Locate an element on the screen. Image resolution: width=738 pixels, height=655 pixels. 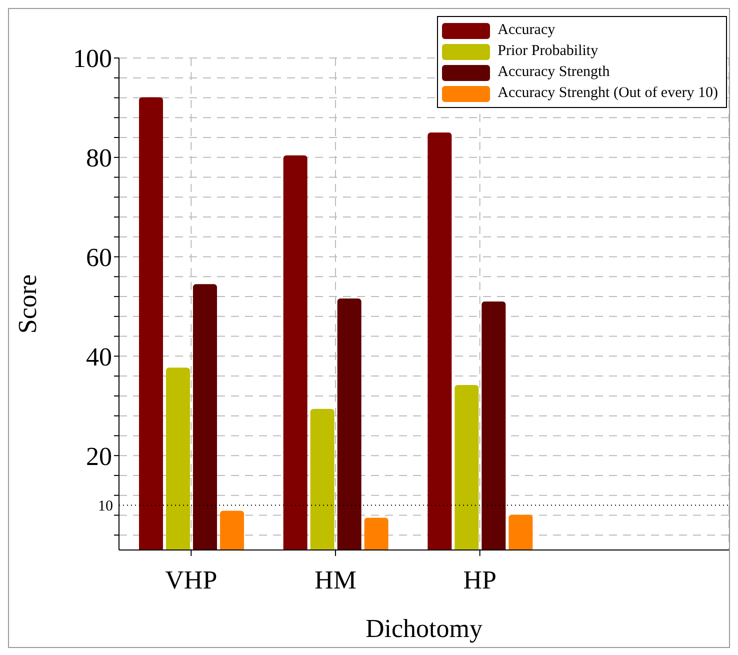
x-tick-label: HM is located at coordinates (335, 579).